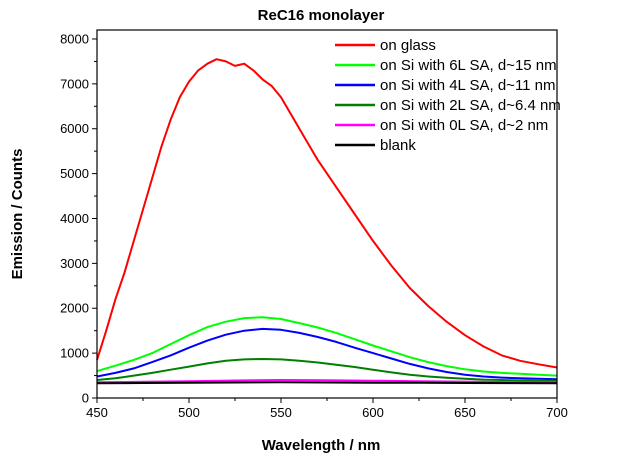 This screenshot has height=458, width=617. What do you see at coordinates (398, 145) in the screenshot?
I see `legend-label: blank` at bounding box center [398, 145].